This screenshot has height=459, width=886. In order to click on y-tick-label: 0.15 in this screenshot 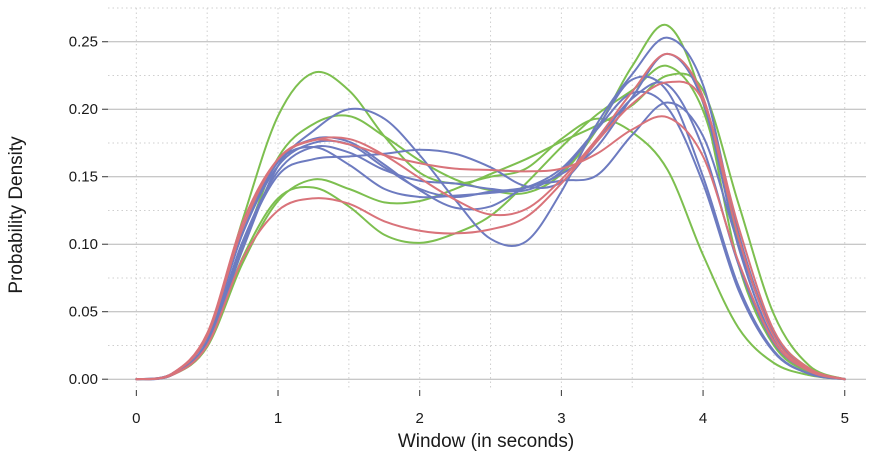, I will do `click(83, 177)`.